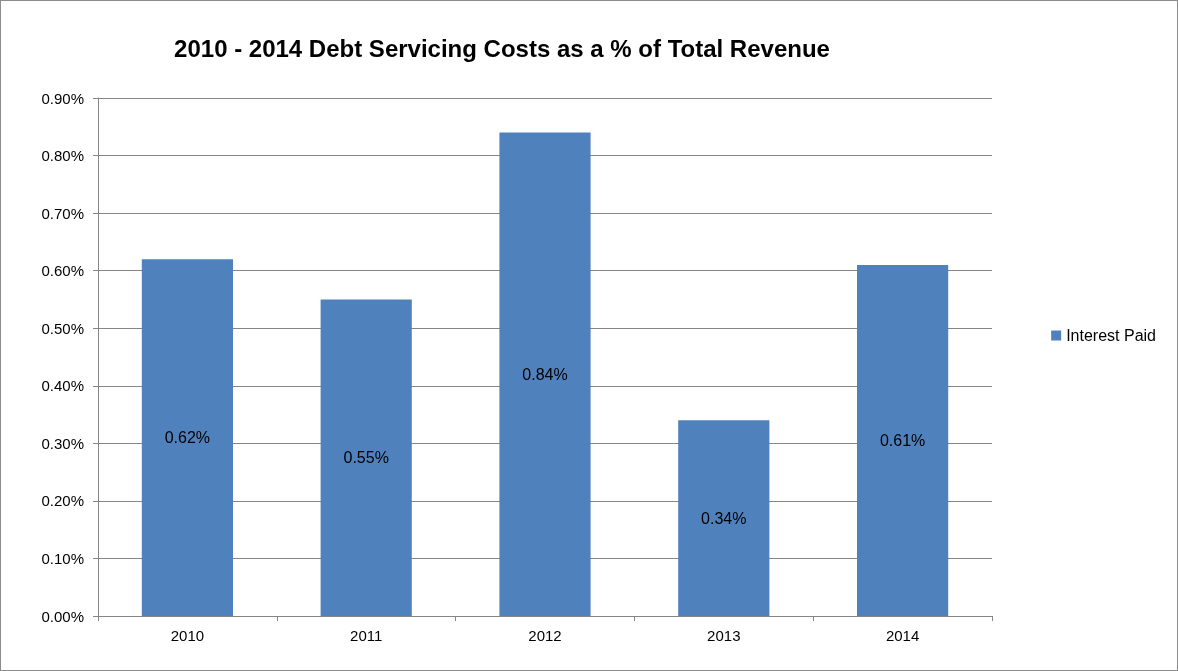 The image size is (1178, 671). I want to click on y-tick-label: 0.50%, so click(62, 328).